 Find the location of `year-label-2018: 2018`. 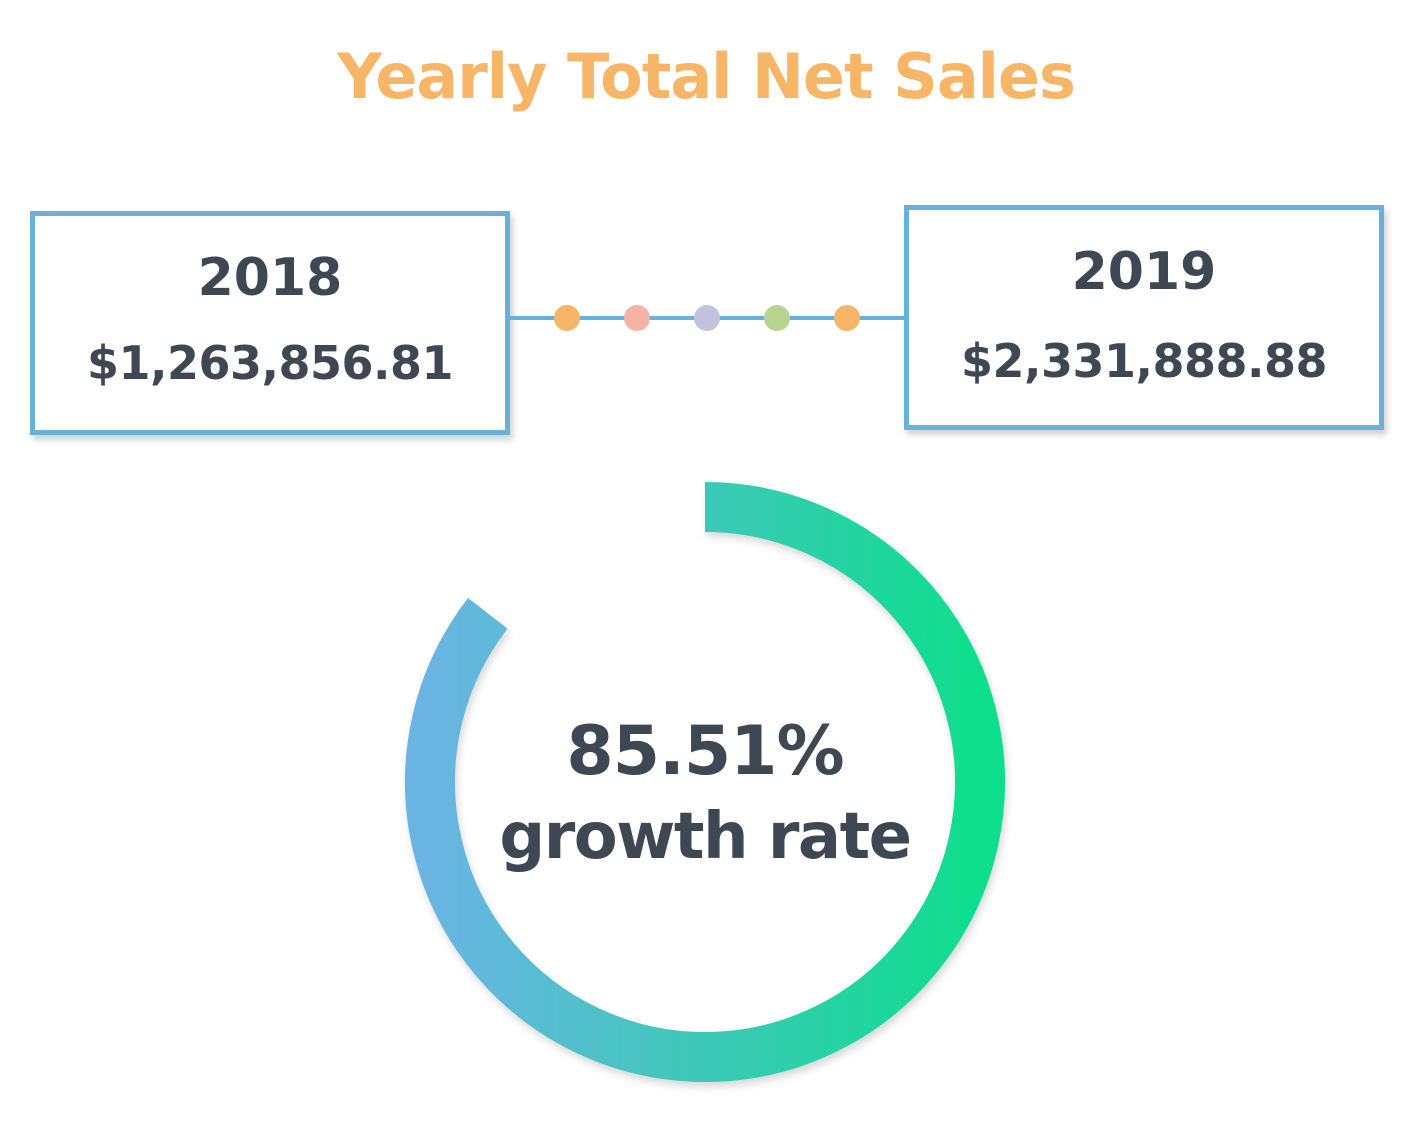

year-label-2018: 2018 is located at coordinates (270, 278).